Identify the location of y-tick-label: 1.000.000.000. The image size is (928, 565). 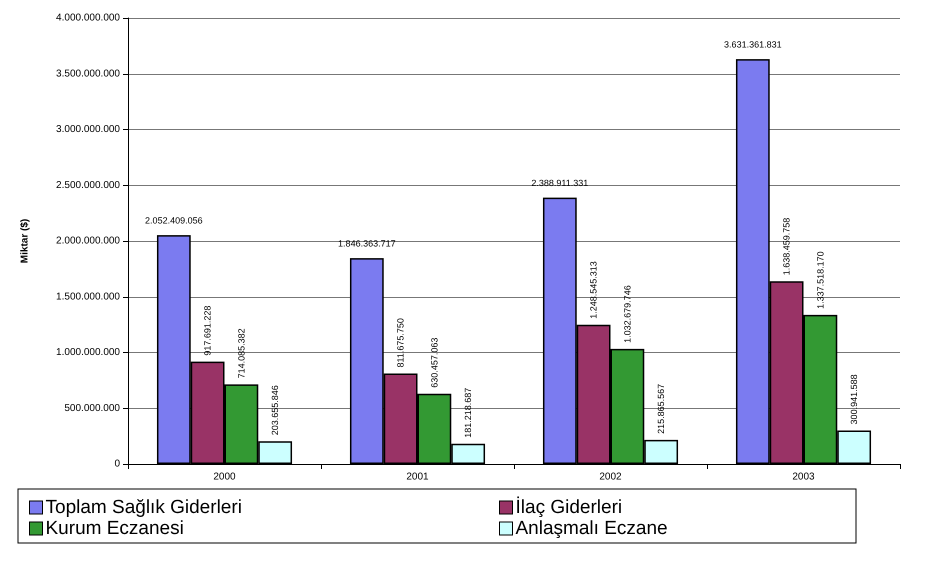
(88, 352).